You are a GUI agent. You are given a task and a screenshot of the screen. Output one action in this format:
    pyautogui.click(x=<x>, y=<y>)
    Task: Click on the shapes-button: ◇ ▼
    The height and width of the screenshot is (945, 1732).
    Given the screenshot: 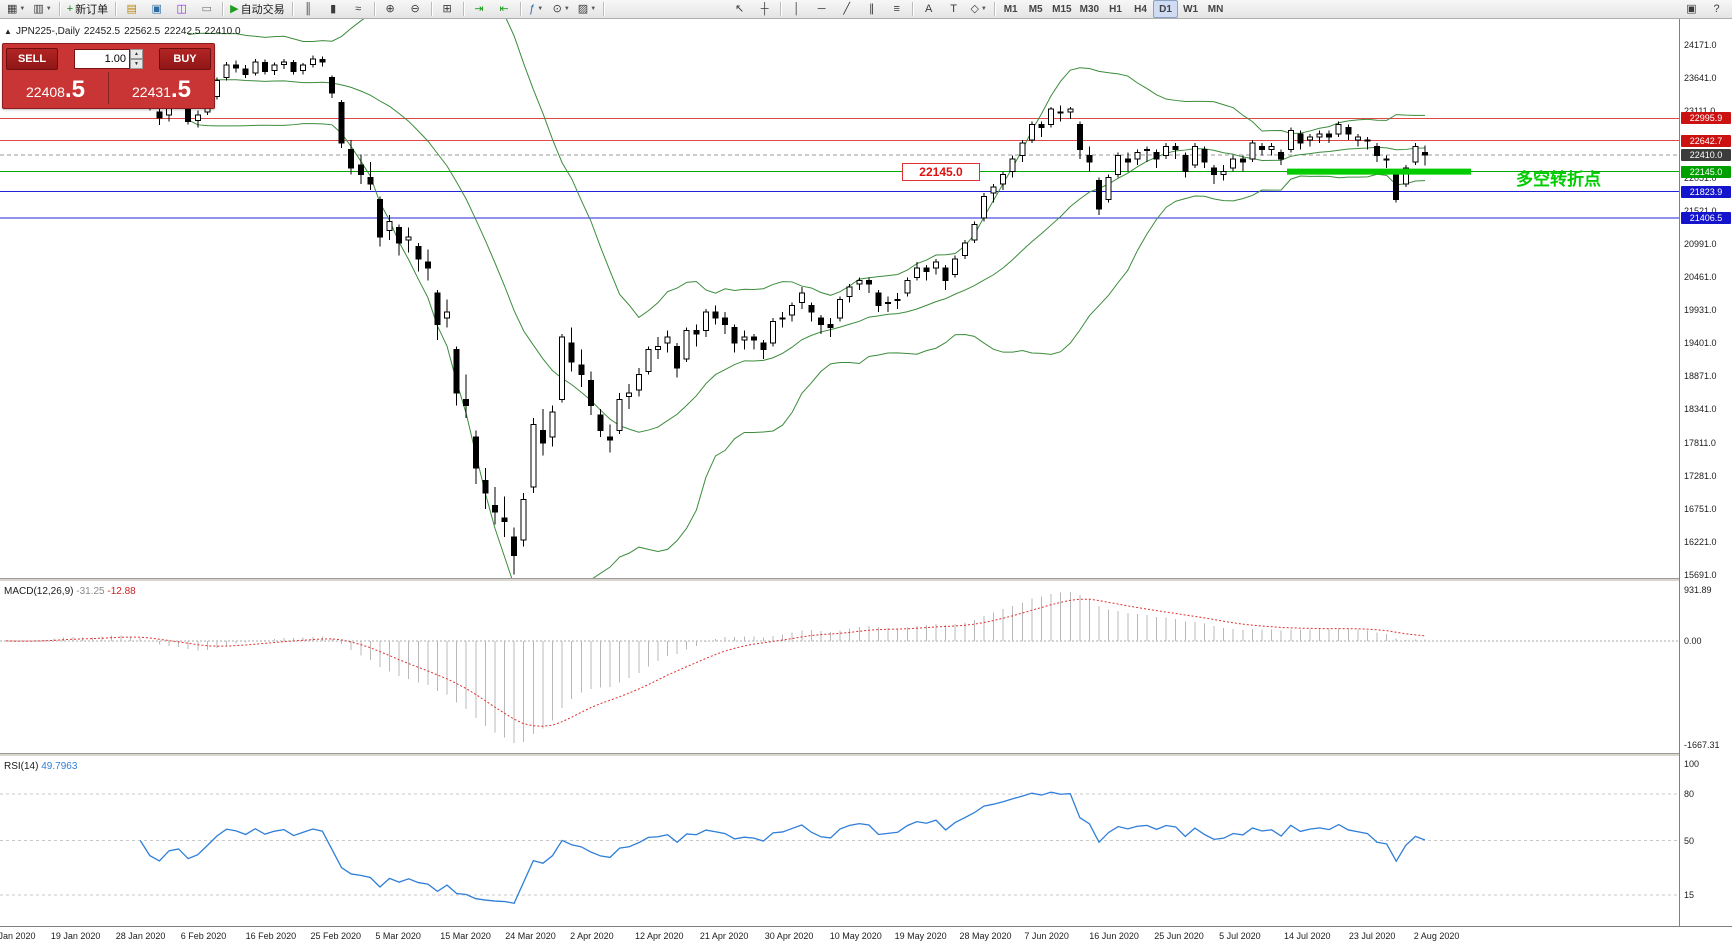 What is the action you would take?
    pyautogui.click(x=978, y=9)
    